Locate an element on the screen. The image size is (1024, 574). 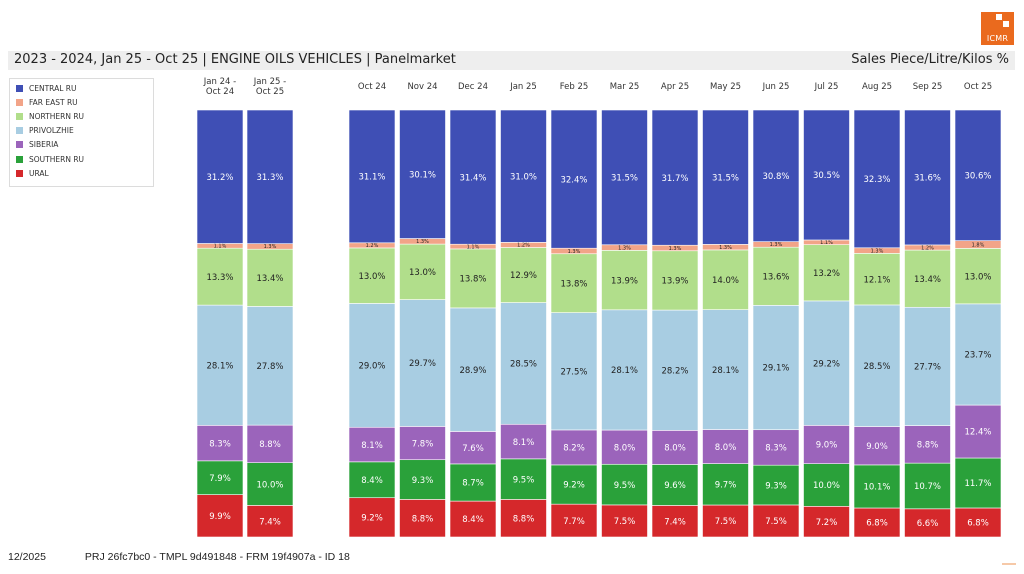
data-label-ural: 6.6% is located at coordinates (928, 524).